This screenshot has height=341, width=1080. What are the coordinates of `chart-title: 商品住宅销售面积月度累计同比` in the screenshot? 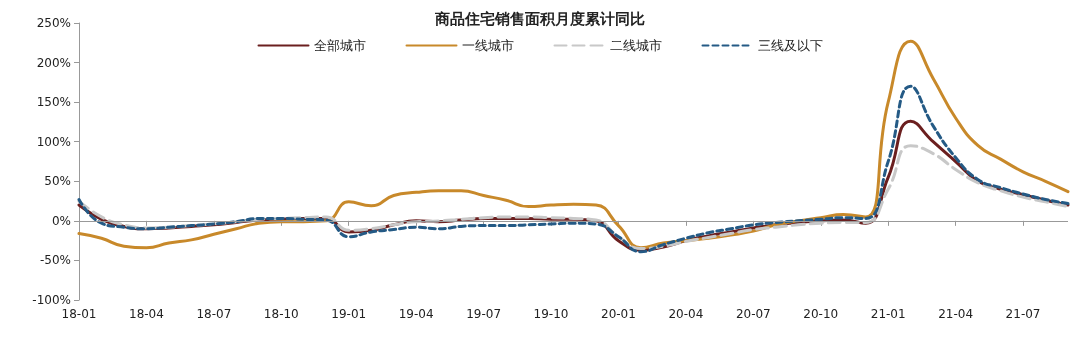 It's located at (539, 18).